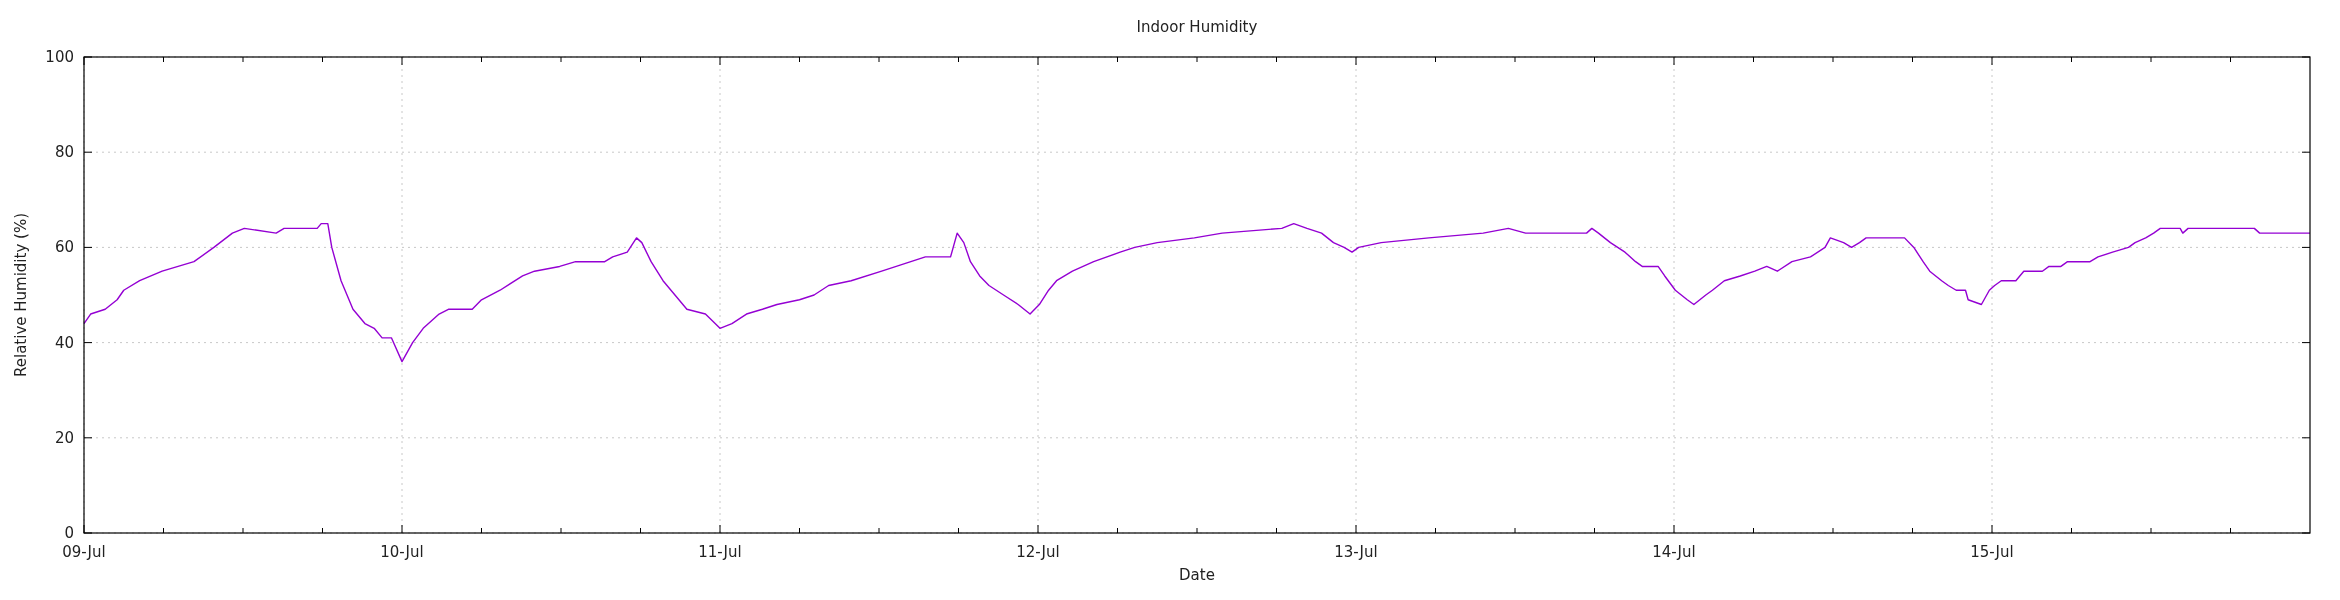 The image size is (2340, 600). Describe the element at coordinates (64, 437) in the screenshot. I see `y-tick-label: 20` at that location.